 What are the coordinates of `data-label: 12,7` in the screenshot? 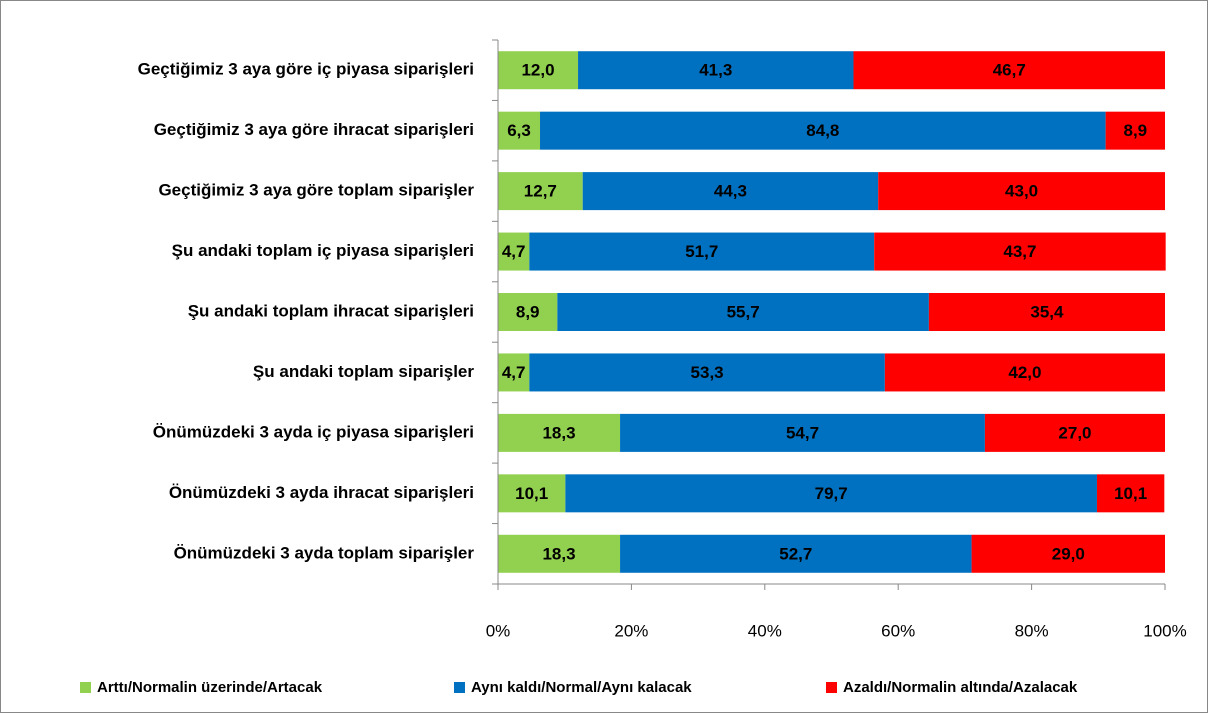 It's located at (540, 191).